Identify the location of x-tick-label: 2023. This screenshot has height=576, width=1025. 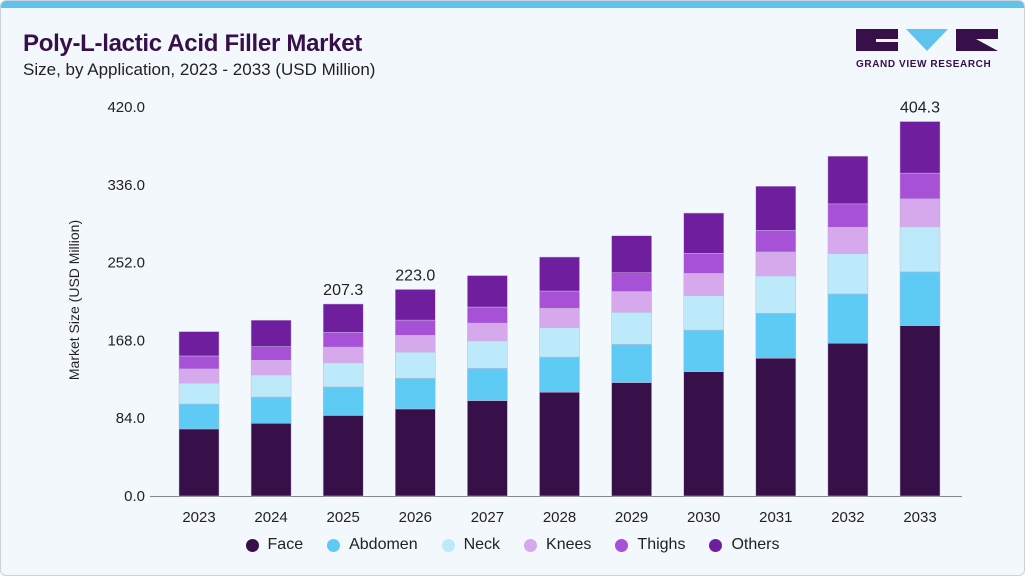
(198, 517).